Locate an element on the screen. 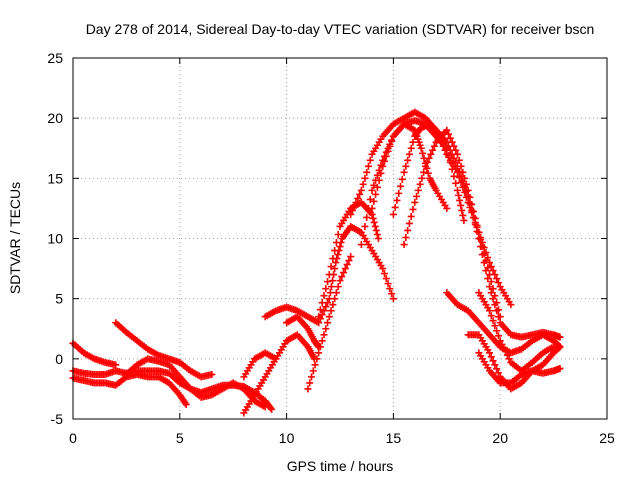 The height and width of the screenshot is (480, 640). x-tick-label: 0 is located at coordinates (73, 438).